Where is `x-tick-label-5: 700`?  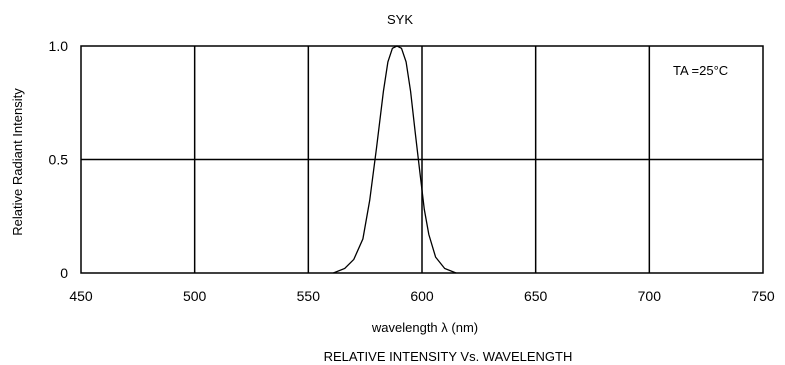 x-tick-label-5: 700 is located at coordinates (650, 296).